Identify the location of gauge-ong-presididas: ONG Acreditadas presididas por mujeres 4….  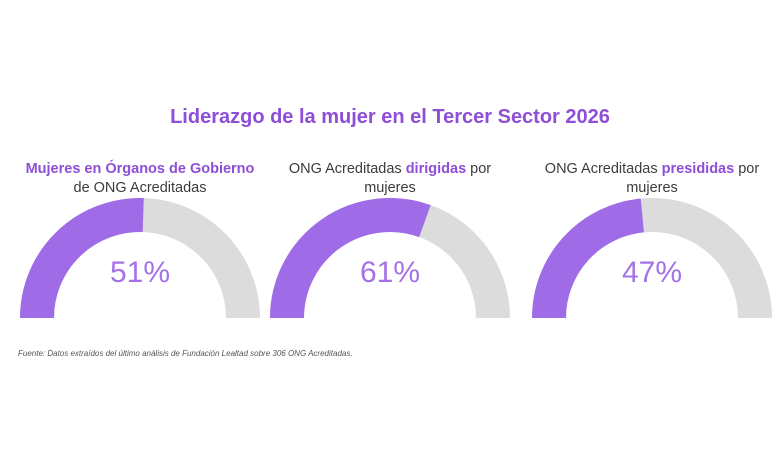
(652, 242).